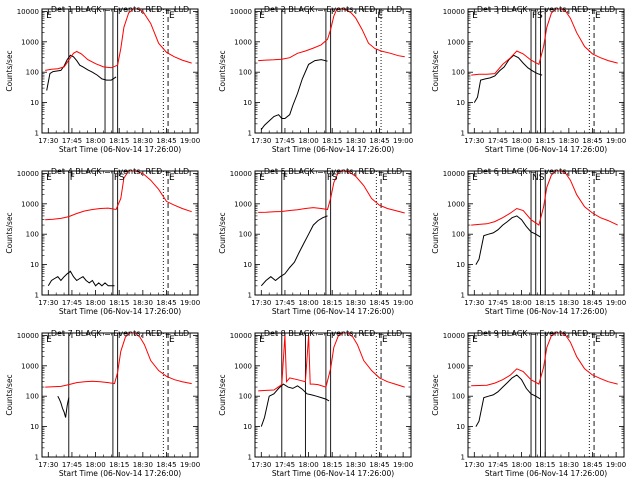 This screenshot has width=640, height=480. I want to click on panel-title: Det 7 BLACK = Events, RED = LLD, so click(120, 333).